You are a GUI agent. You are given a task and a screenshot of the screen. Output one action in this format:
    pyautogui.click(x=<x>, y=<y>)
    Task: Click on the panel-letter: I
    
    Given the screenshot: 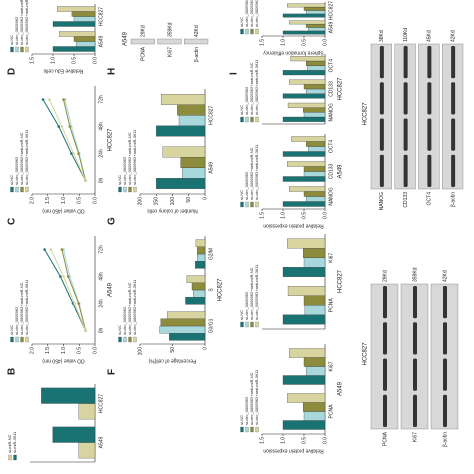 What is the action you would take?
    pyautogui.click(x=234, y=73)
    